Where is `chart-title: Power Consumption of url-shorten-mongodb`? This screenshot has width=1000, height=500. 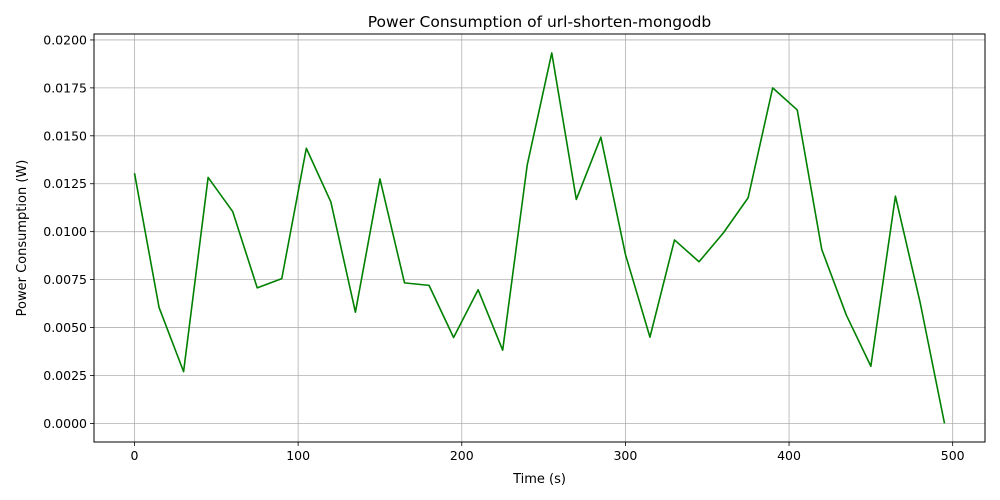
chart-title: Power Consumption of url-shorten-mongodb is located at coordinates (540, 22).